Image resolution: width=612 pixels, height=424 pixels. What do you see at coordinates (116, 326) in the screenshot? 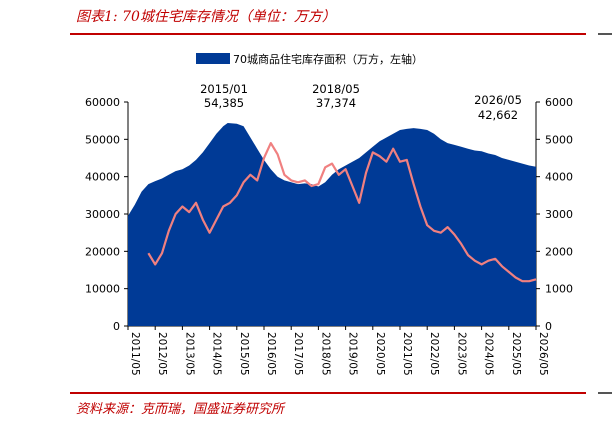
I see `y-left-tick-label: 0` at bounding box center [116, 326].